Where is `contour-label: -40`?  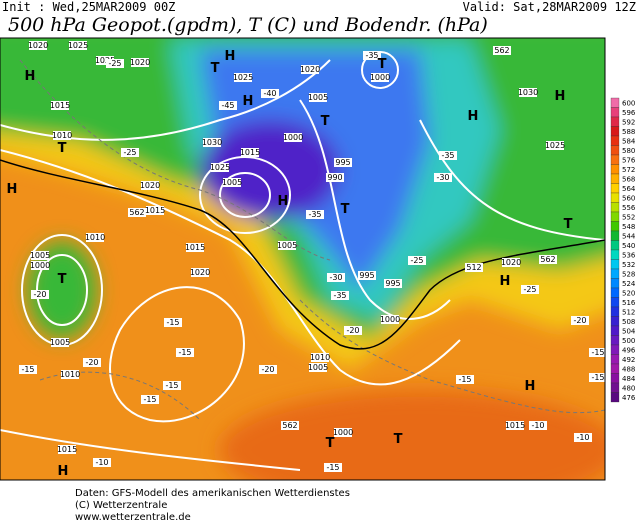 contour-label: -40 is located at coordinates (269, 93).